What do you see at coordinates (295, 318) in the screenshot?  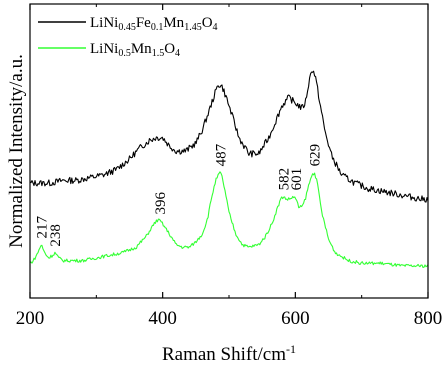 I see `x-tick-label: 600` at bounding box center [295, 318].